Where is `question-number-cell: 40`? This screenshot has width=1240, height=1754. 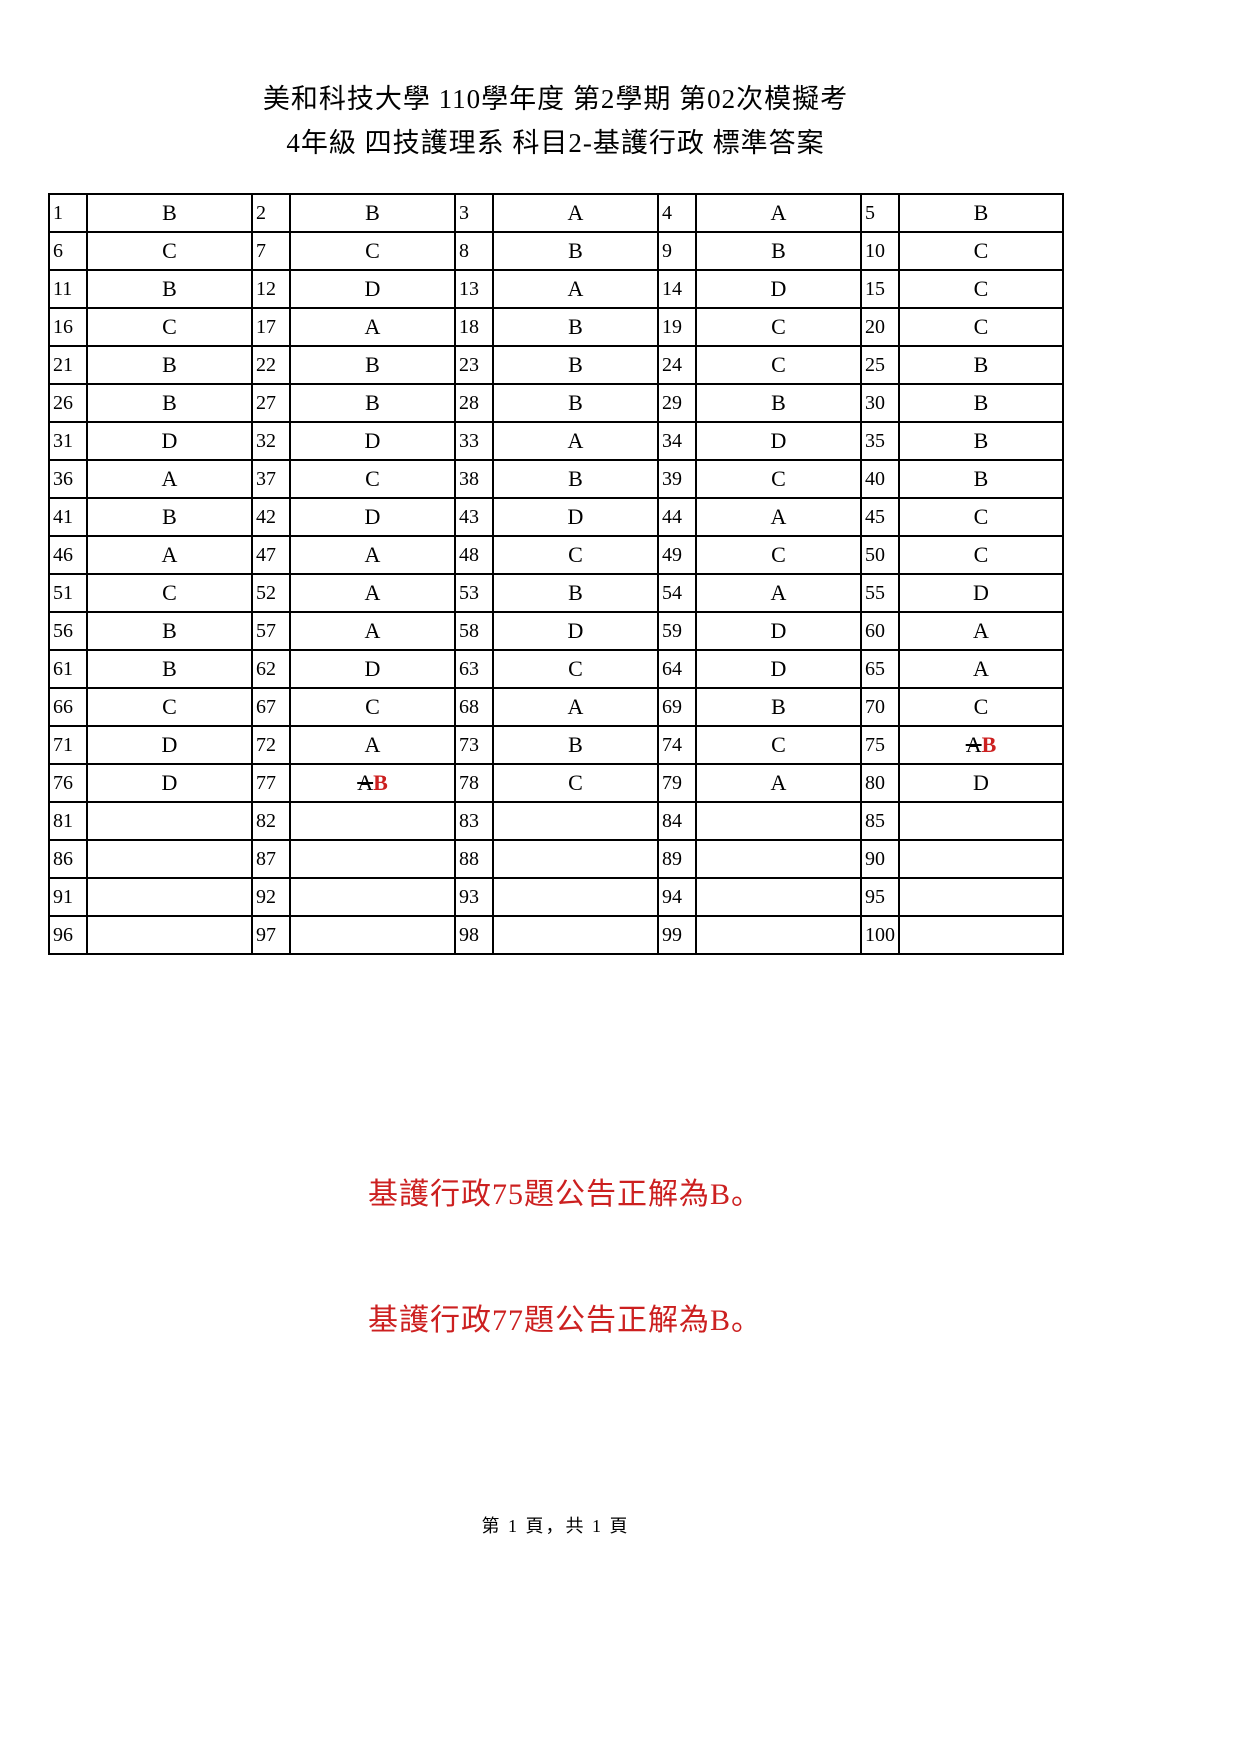
question-number-cell: 40 is located at coordinates (880, 479).